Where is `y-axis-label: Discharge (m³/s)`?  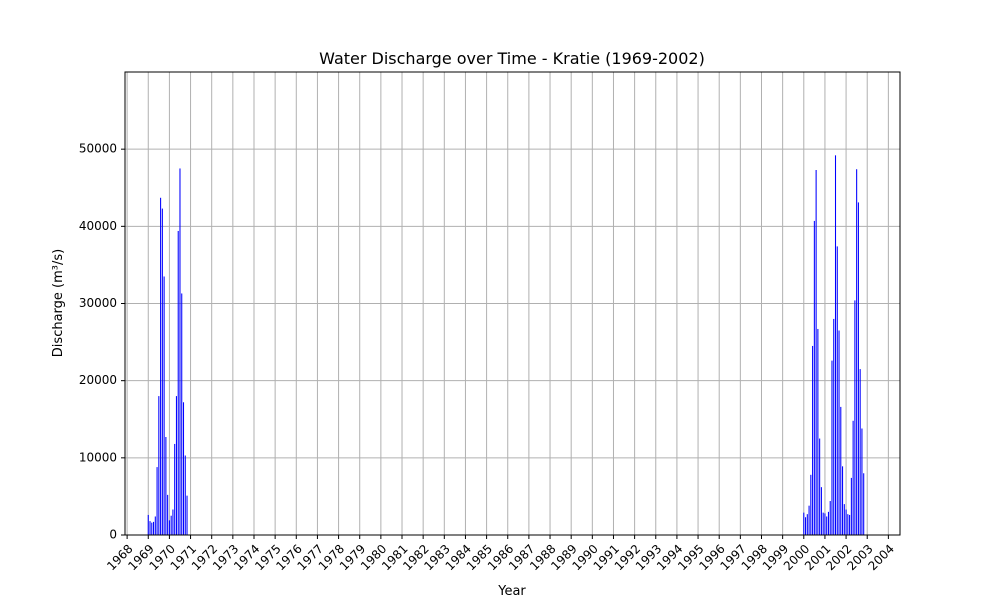
y-axis-label: Discharge (m³/s) is located at coordinates (58, 303).